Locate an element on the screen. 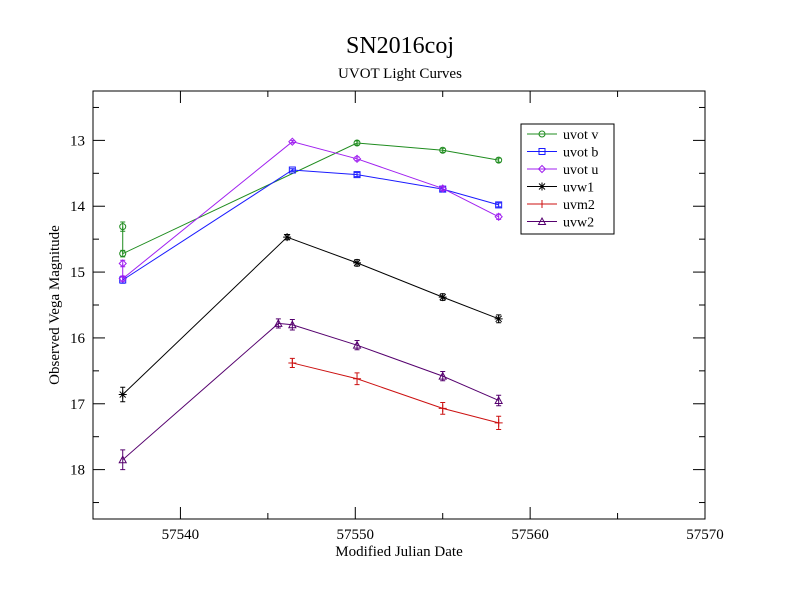  x-tick-label: 57570 is located at coordinates (705, 535).